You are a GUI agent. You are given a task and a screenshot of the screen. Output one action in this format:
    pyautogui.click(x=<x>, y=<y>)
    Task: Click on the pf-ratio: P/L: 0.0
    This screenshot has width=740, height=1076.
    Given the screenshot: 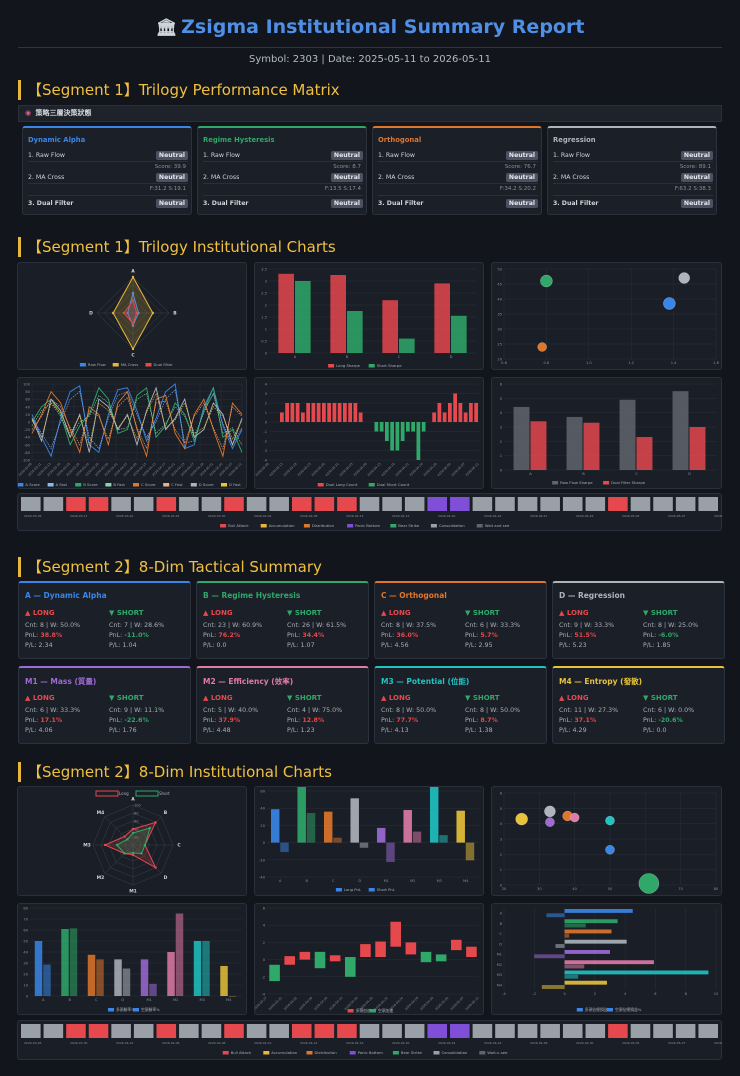 What is the action you would take?
    pyautogui.click(x=655, y=730)
    